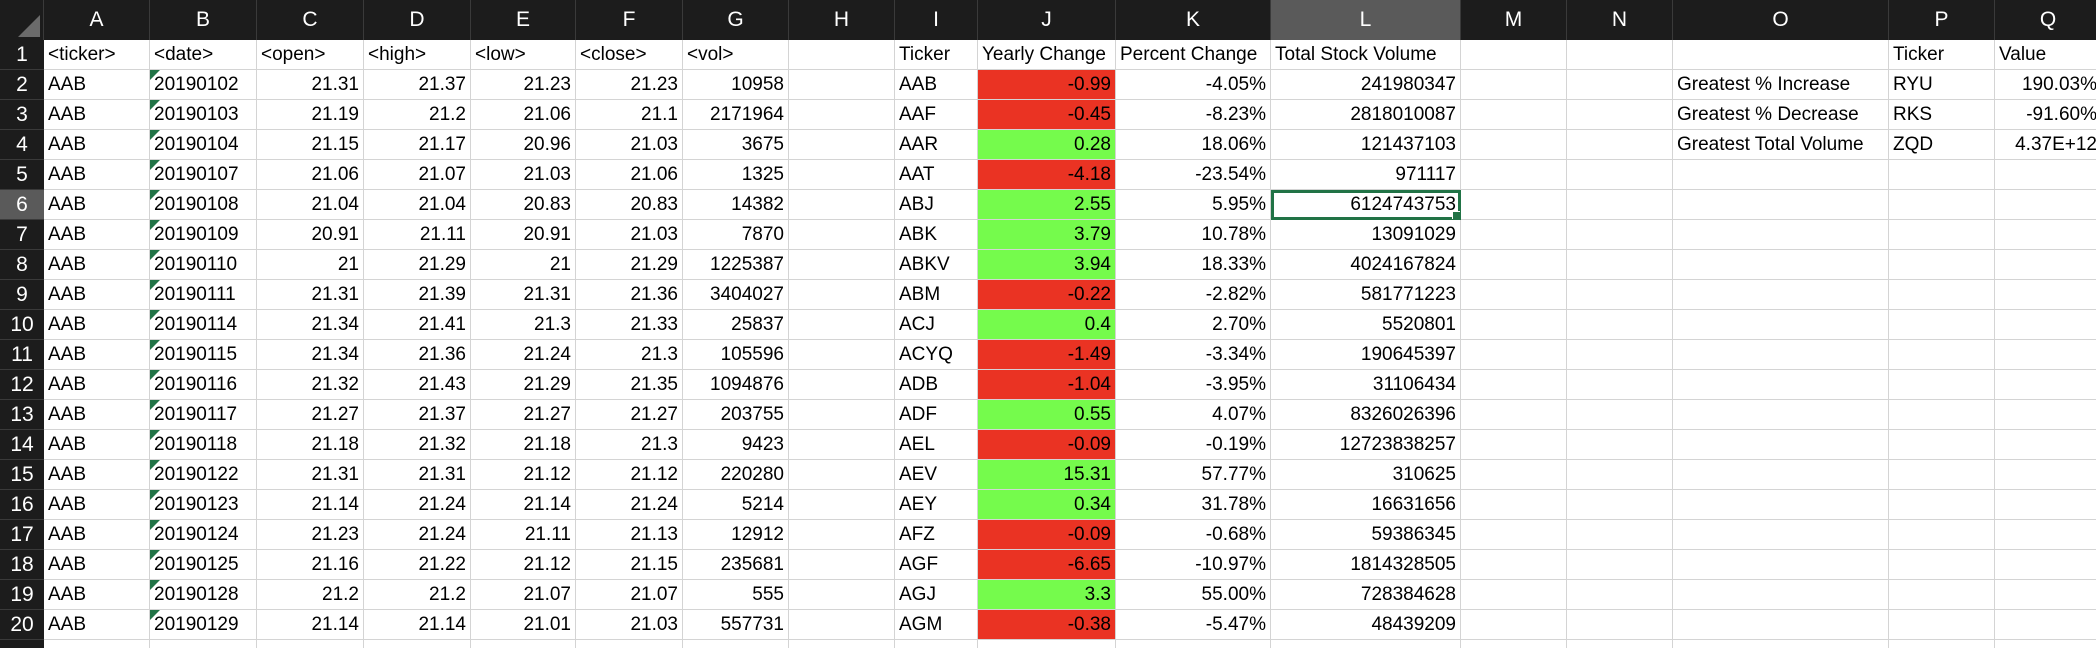 This screenshot has width=2096, height=648. What do you see at coordinates (1047, 325) in the screenshot?
I see `cell-j10: 0.4` at bounding box center [1047, 325].